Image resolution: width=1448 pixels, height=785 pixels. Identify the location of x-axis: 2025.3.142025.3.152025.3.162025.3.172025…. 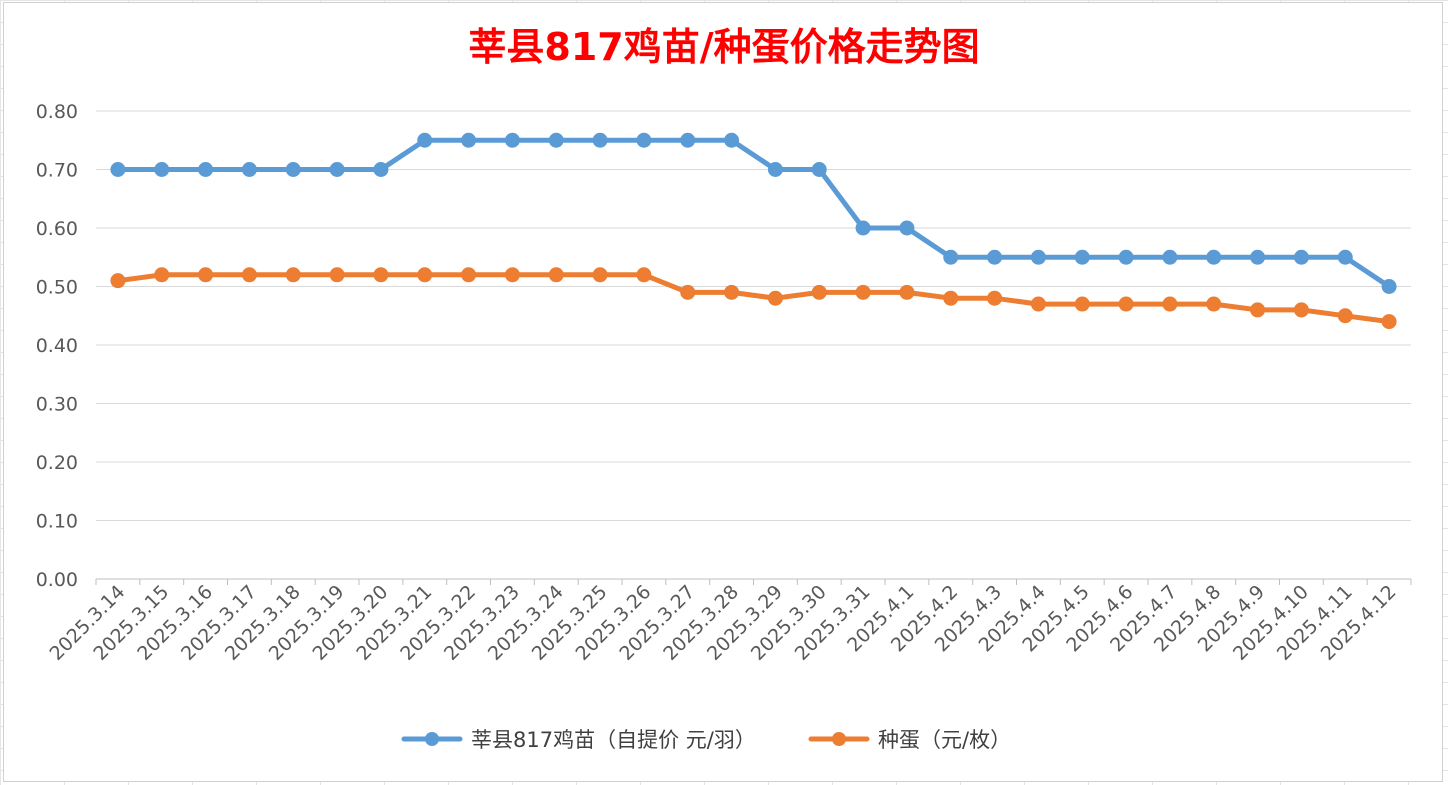
(729, 622).